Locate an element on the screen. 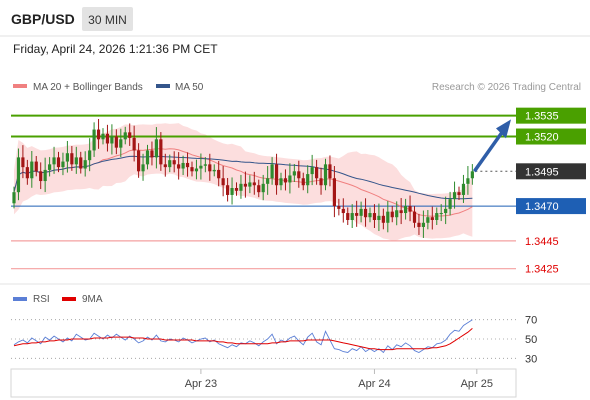 Image resolution: width=590 pixels, height=400 pixels. ma50-legend-swatch is located at coordinates (163, 86).